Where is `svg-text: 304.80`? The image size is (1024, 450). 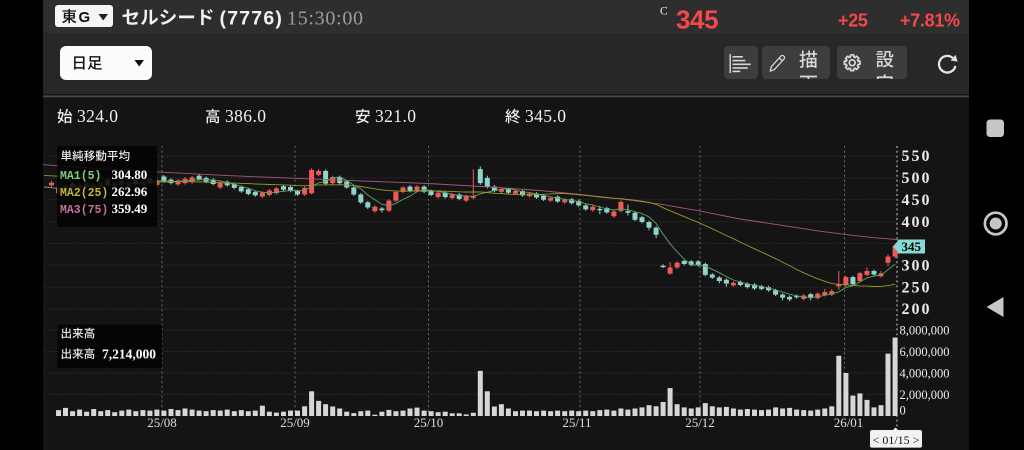 svg-text: 304.80 is located at coordinates (130, 174).